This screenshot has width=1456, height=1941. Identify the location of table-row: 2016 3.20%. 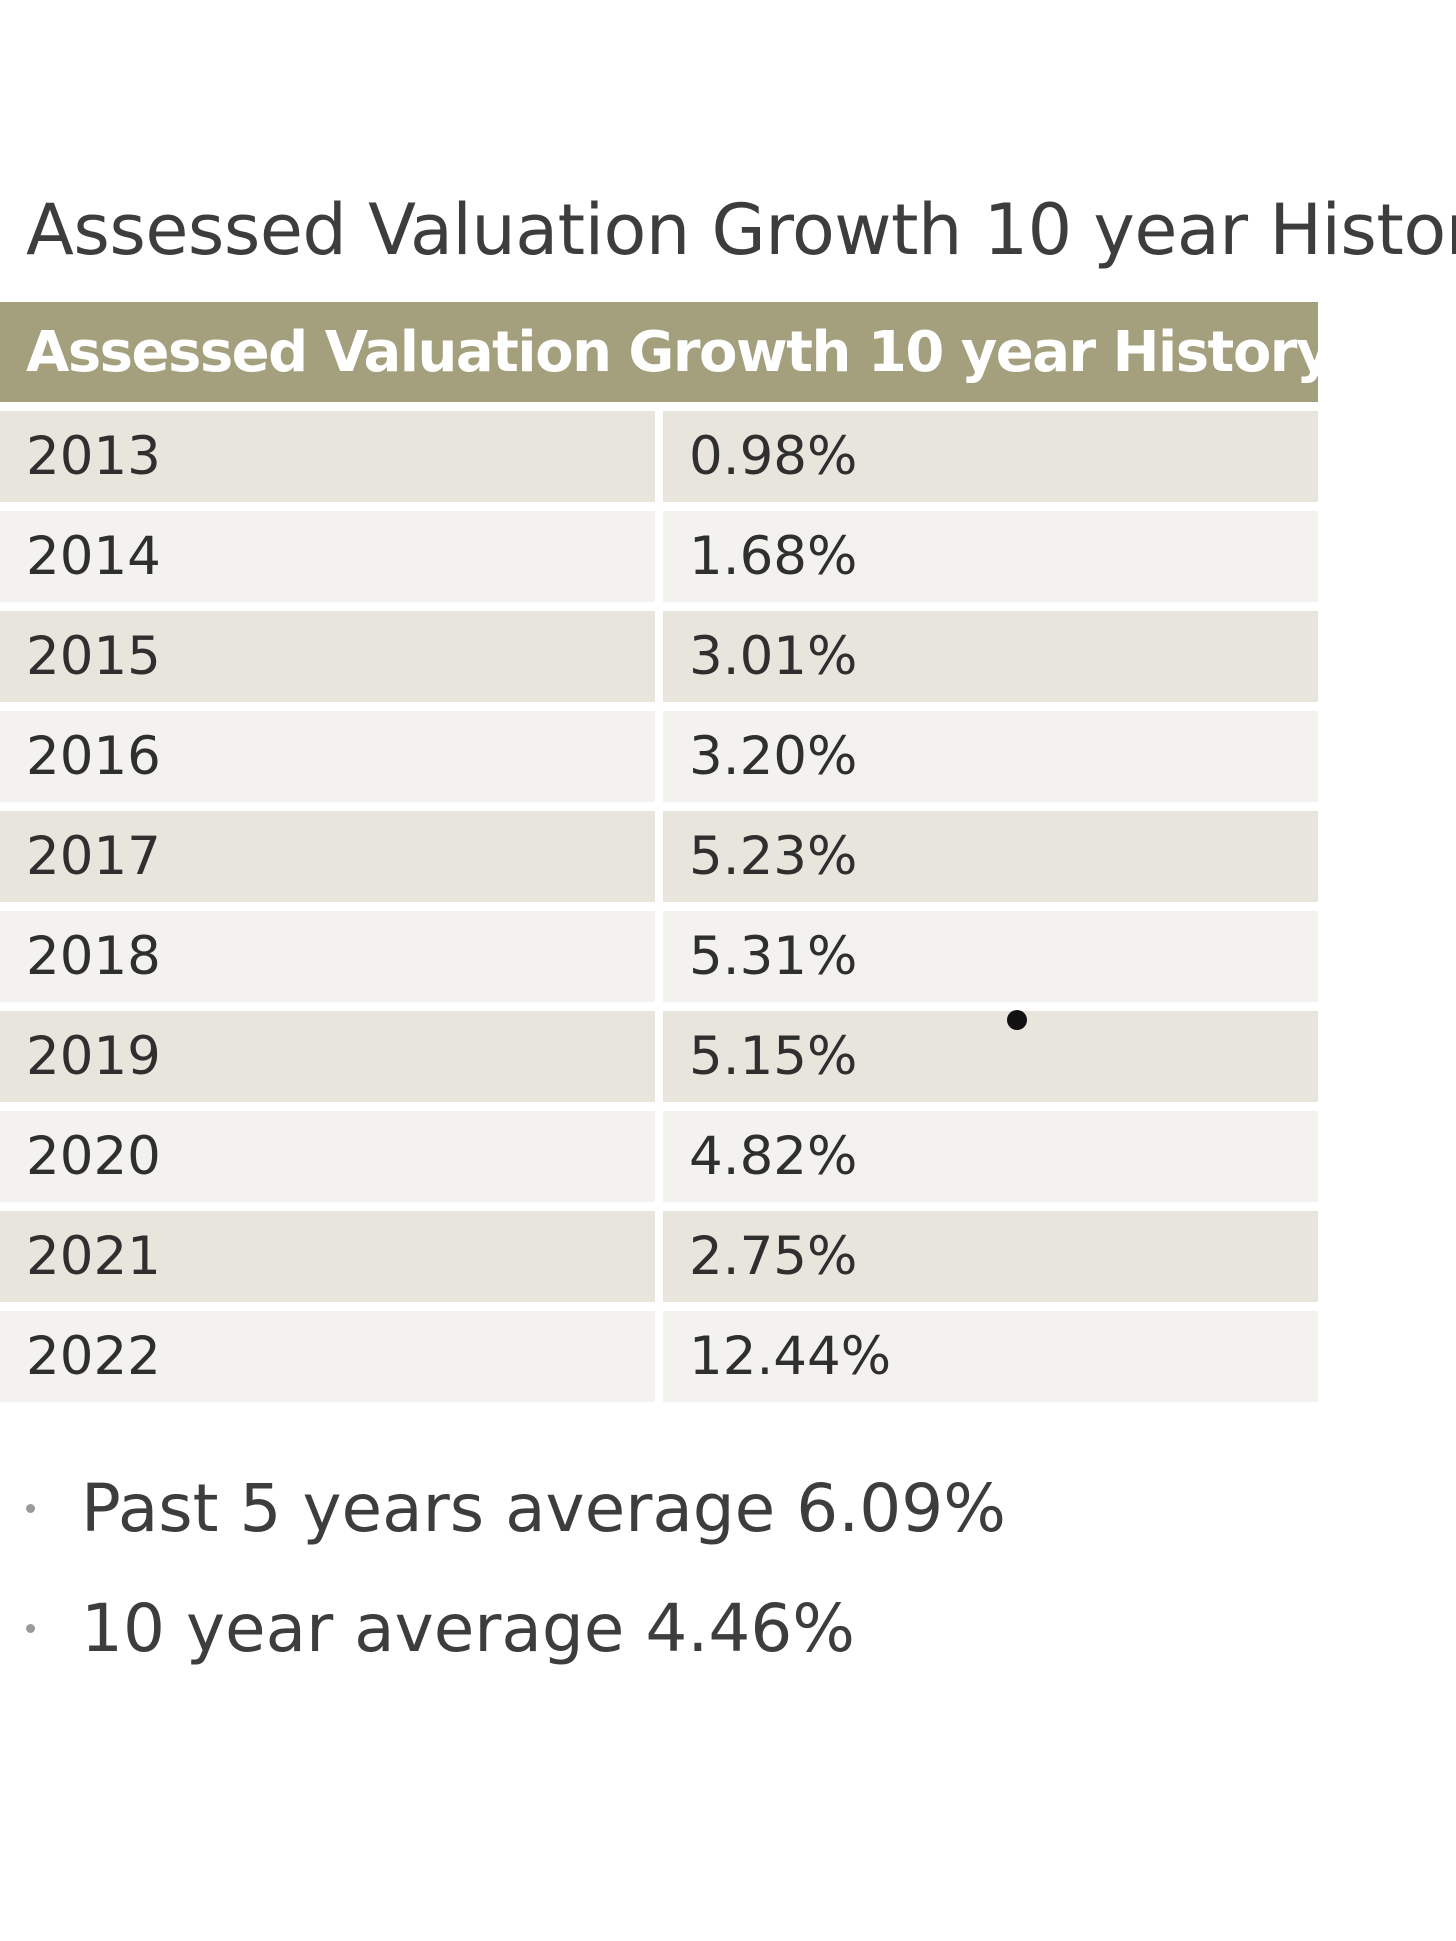
(659, 758).